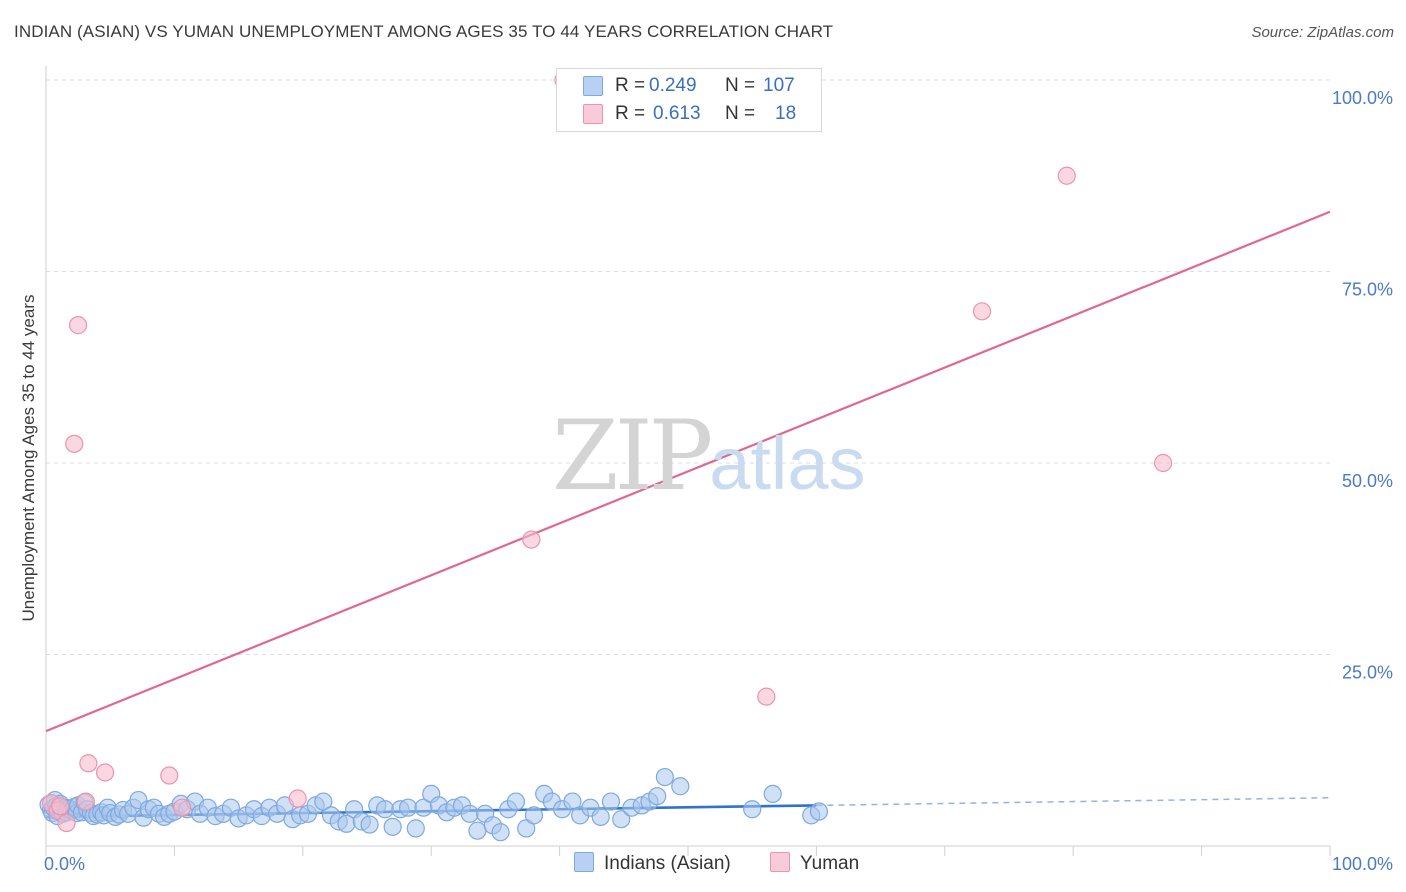 The height and width of the screenshot is (892, 1406). What do you see at coordinates (64, 864) in the screenshot?
I see `x-tick-label: 0.0%` at bounding box center [64, 864].